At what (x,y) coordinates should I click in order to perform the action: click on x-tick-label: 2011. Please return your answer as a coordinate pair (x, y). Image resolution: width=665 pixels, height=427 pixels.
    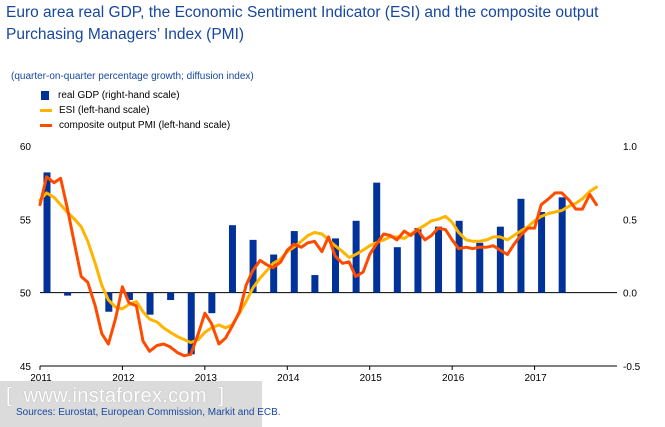
    Looking at the image, I should click on (41, 378).